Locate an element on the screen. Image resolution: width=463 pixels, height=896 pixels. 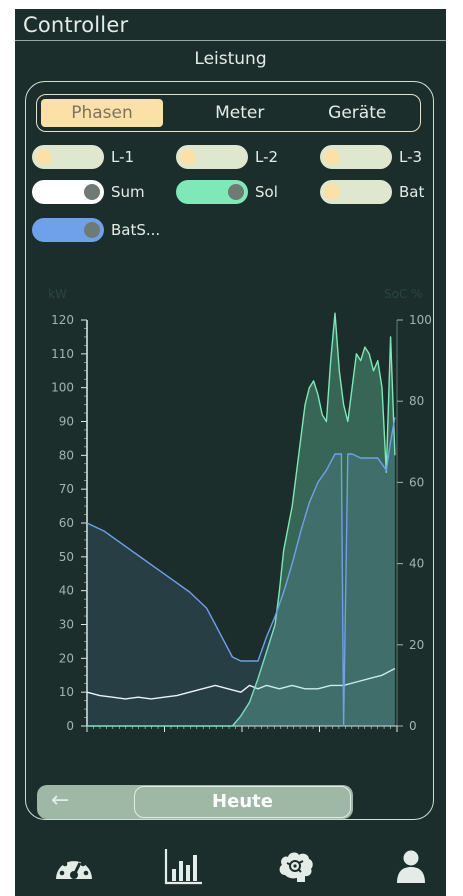
left-tick-label: 10 is located at coordinates (66, 692).